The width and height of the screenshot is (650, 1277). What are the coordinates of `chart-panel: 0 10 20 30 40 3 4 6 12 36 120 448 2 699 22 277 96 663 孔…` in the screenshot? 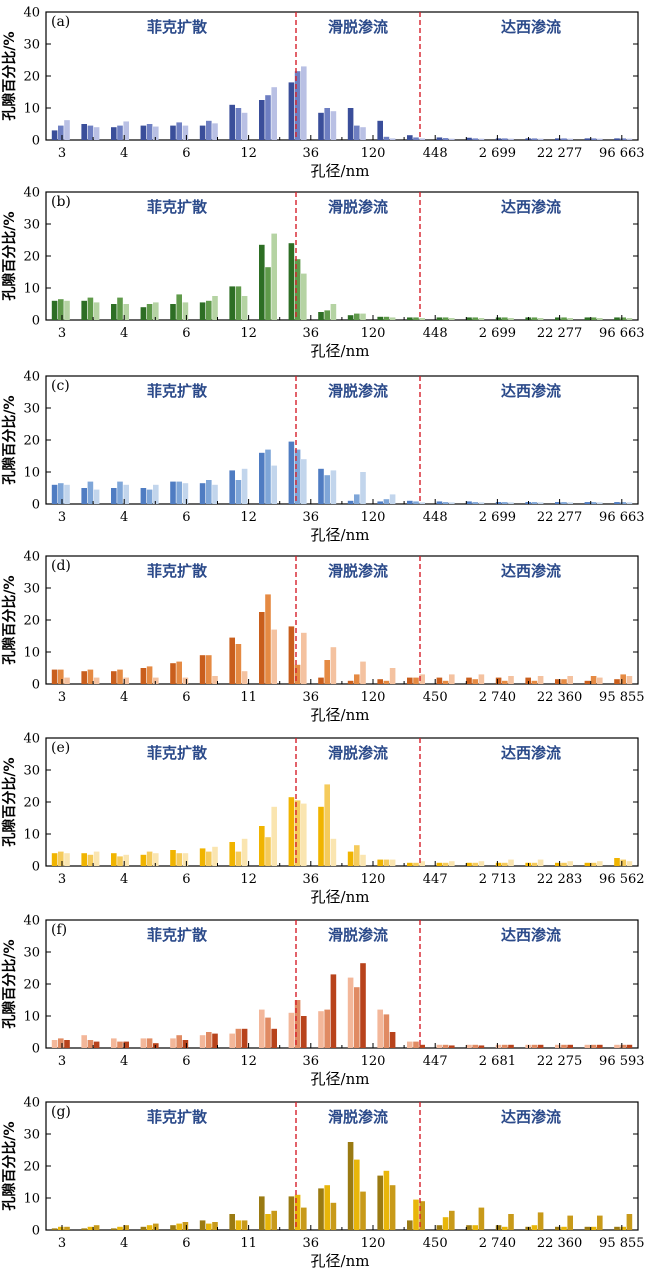 It's located at (323, 273).